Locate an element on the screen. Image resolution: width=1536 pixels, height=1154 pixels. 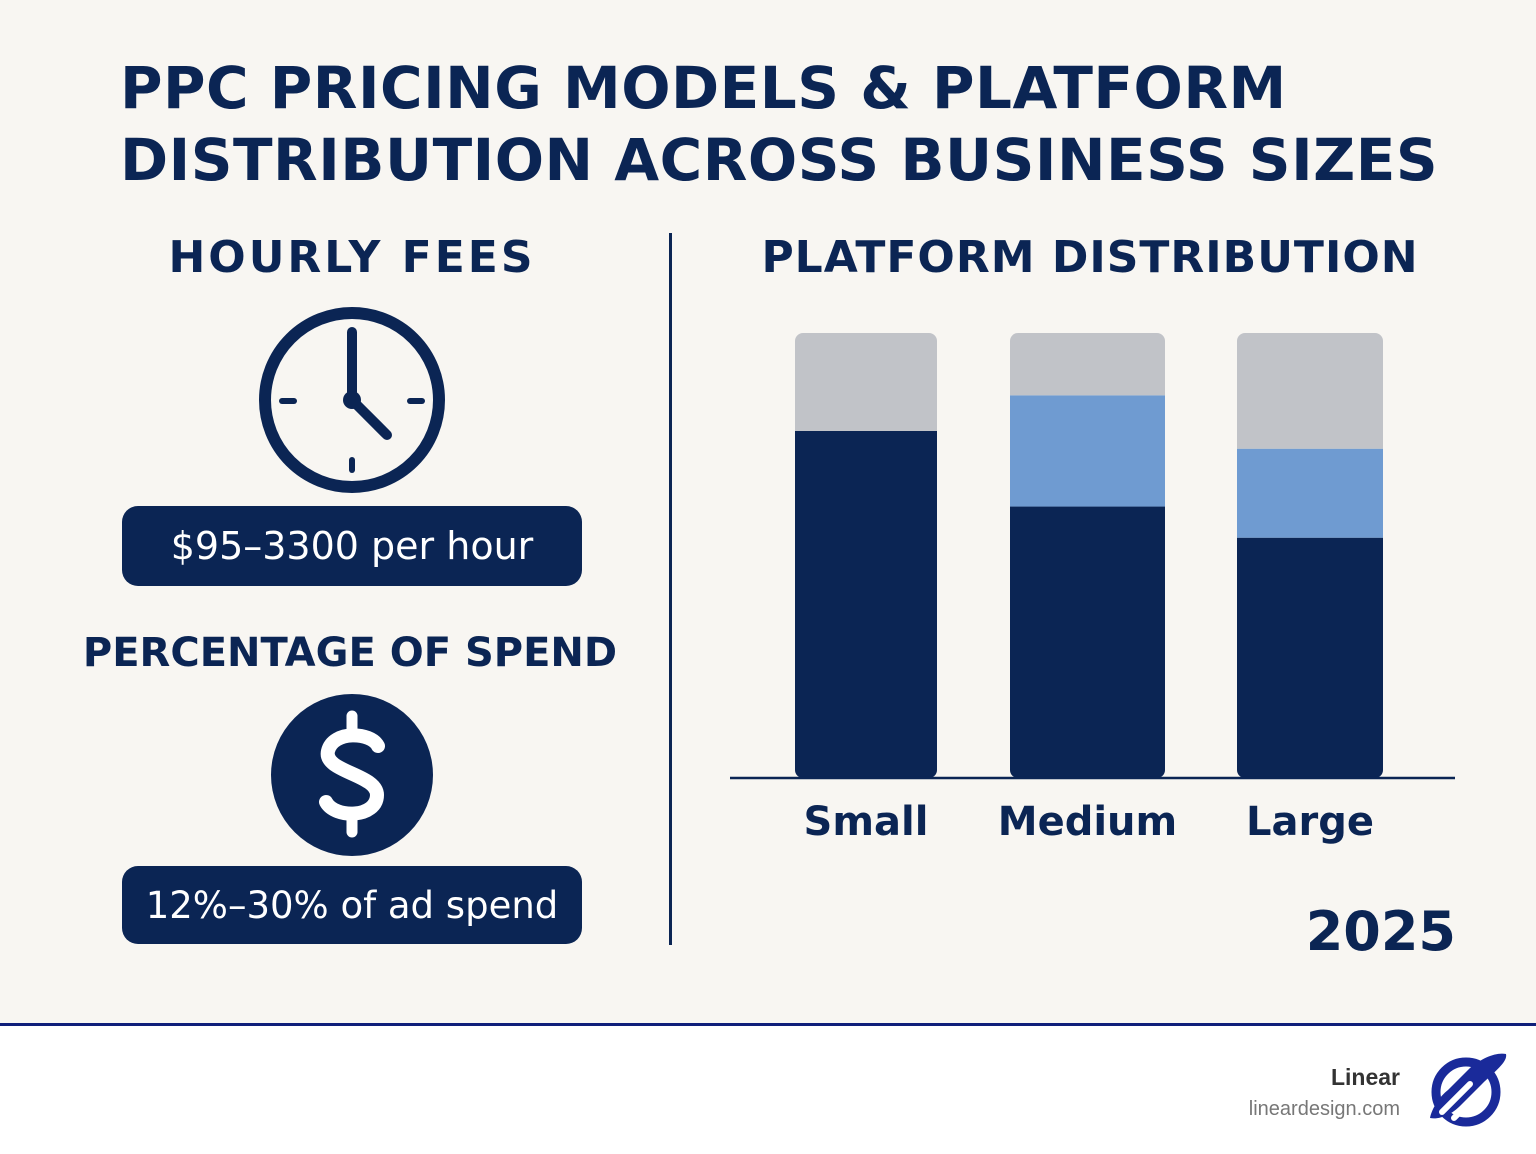
column-divider is located at coordinates (670, 589).